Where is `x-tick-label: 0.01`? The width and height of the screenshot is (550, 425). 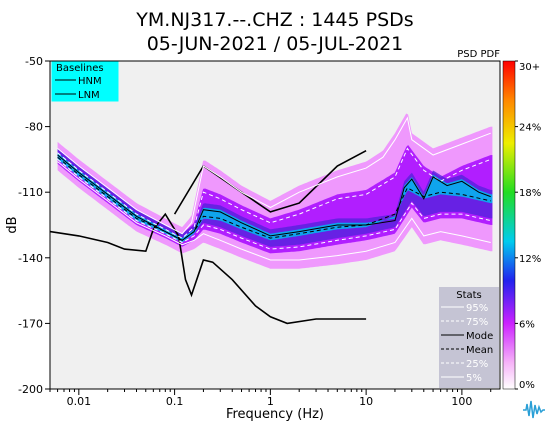
x-tick-label: 0.01 is located at coordinates (79, 401).